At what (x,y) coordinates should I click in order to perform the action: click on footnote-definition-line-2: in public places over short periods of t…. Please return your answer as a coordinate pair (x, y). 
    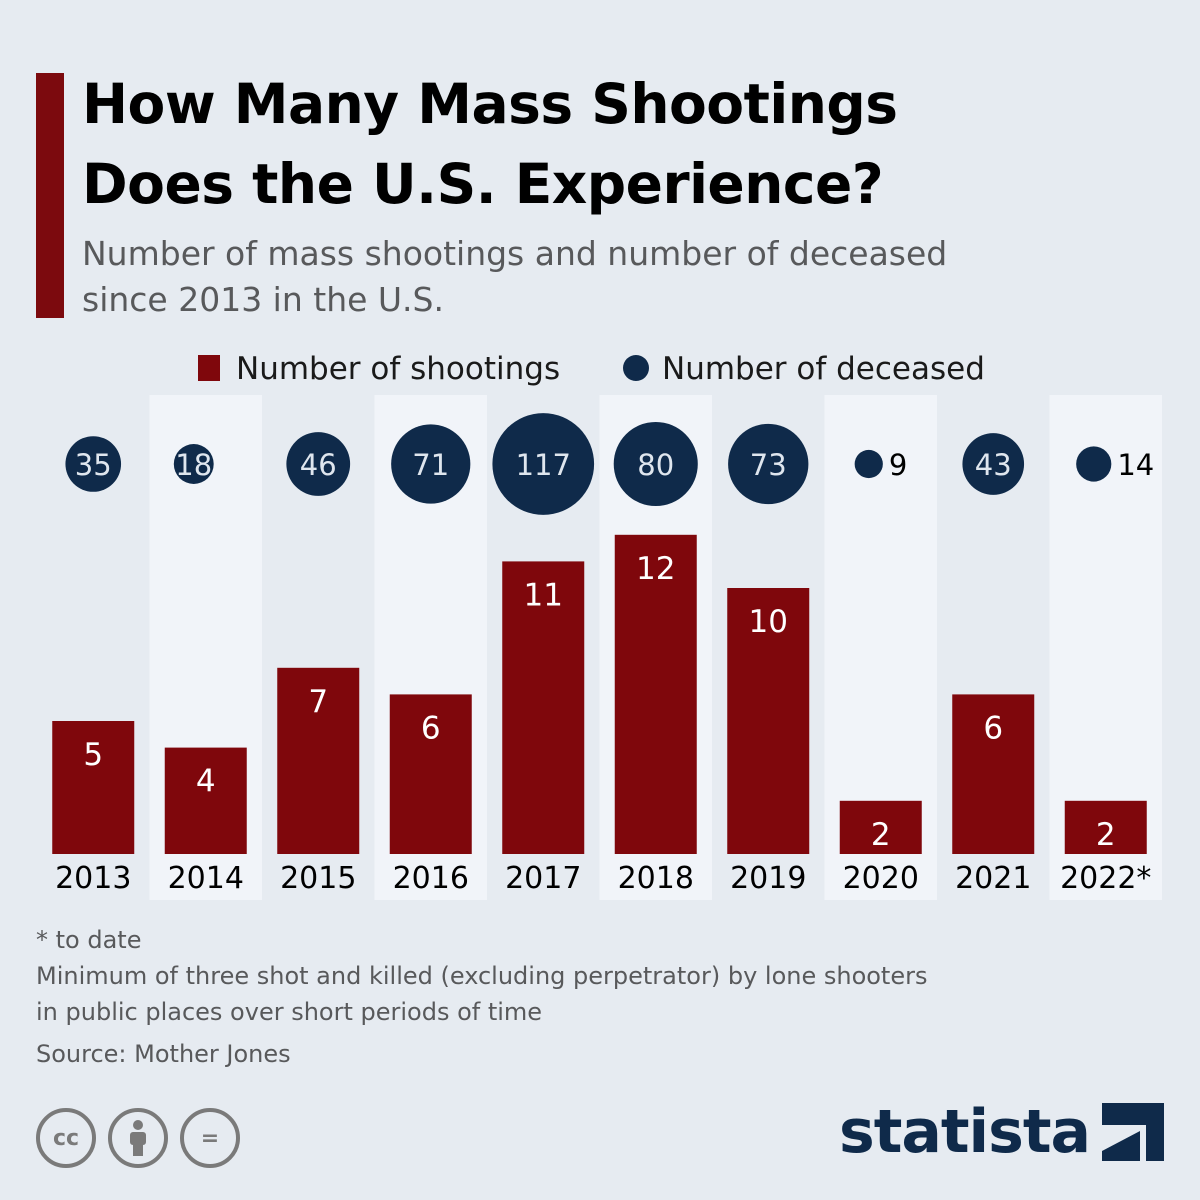
    Looking at the image, I should click on (289, 1012).